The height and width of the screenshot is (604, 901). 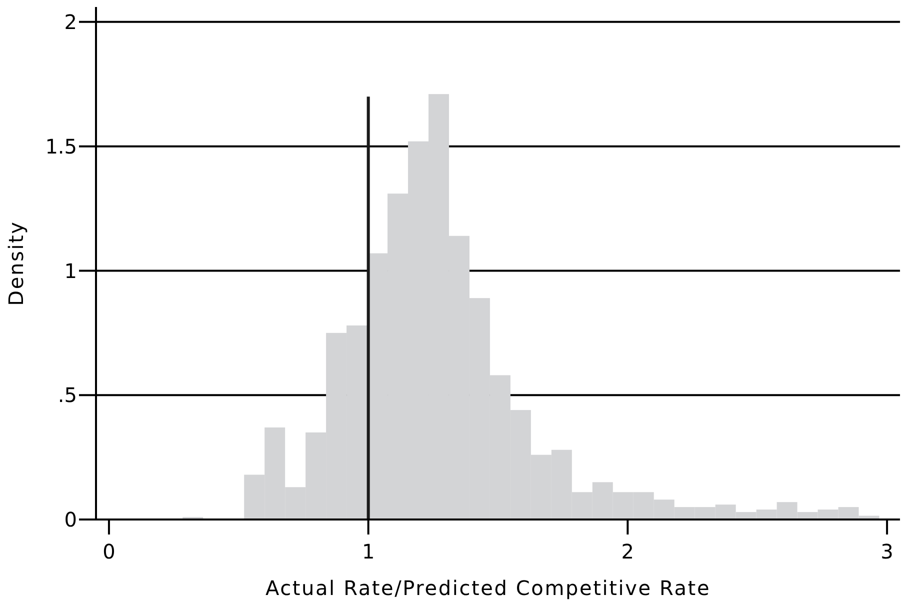 What do you see at coordinates (61, 146) in the screenshot?
I see `y-tick-label: 1.5` at bounding box center [61, 146].